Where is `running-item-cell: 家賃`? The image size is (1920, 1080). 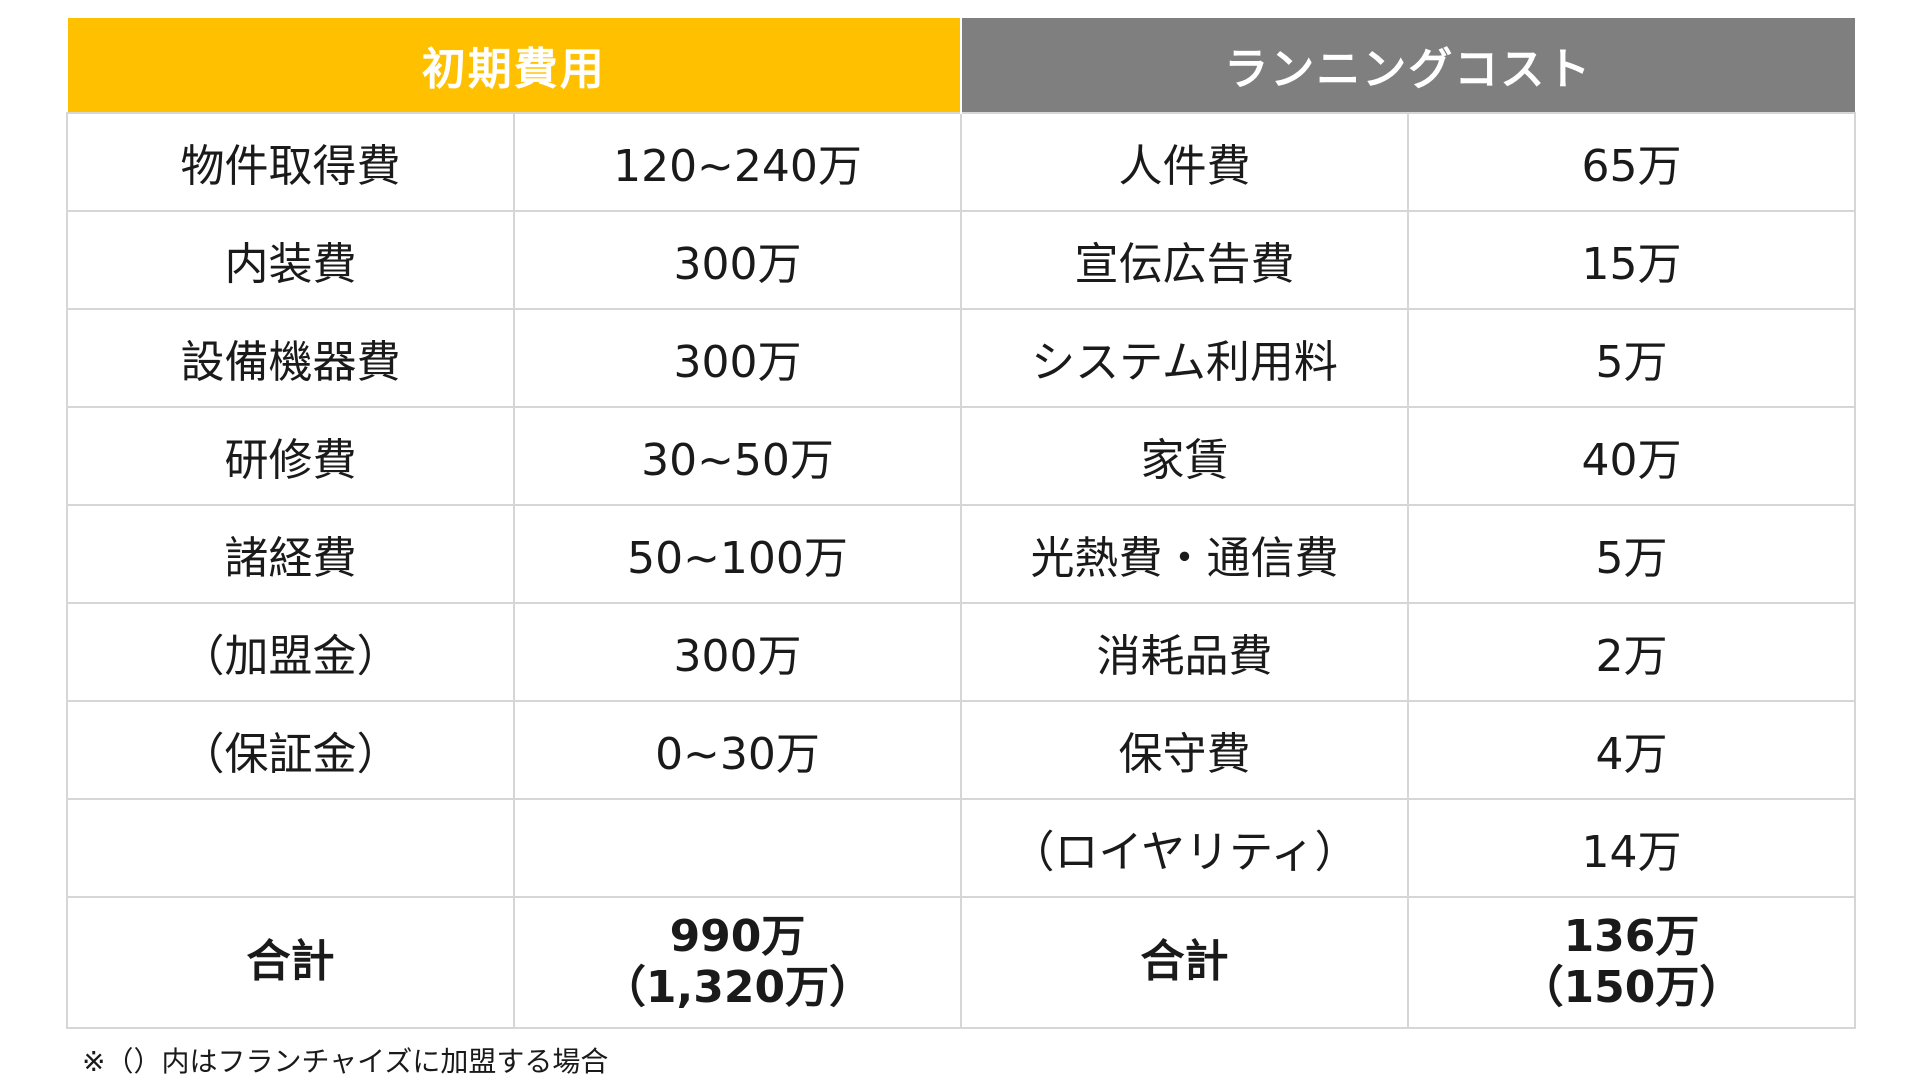 running-item-cell: 家賃 is located at coordinates (1184, 456).